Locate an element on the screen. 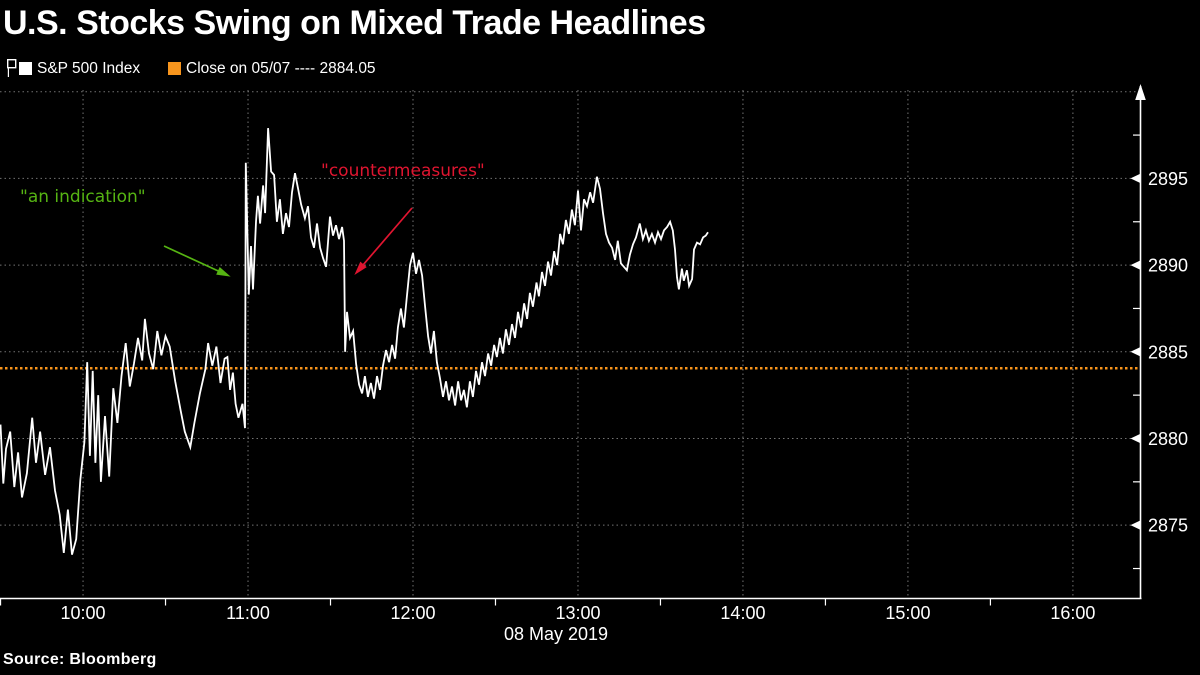 This screenshot has height=675, width=1200. x-tick-label: 16:00 is located at coordinates (1072, 613).